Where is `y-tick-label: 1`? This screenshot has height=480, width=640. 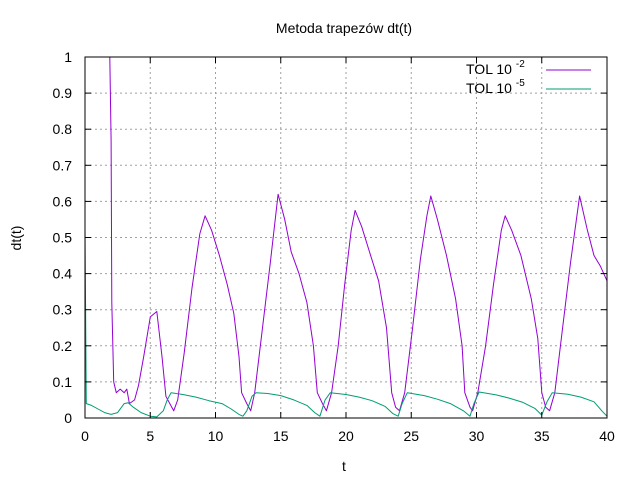
y-tick-label: 1 is located at coordinates (68, 57).